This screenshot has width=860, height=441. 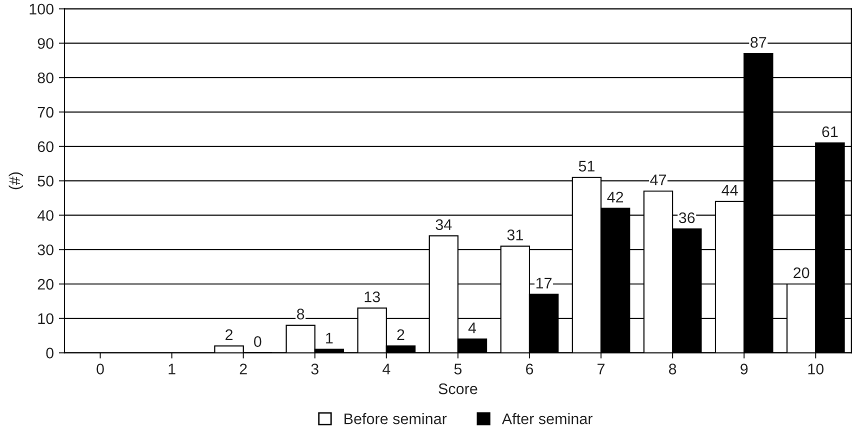 What do you see at coordinates (544, 283) in the screenshot?
I see `data-label: 17` at bounding box center [544, 283].